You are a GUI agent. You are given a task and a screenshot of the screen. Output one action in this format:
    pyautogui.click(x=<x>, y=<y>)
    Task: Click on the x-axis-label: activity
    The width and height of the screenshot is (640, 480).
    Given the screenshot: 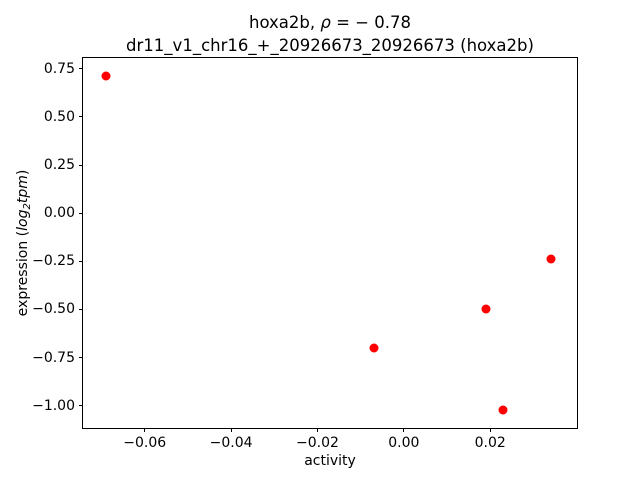 What is the action you would take?
    pyautogui.click(x=330, y=461)
    